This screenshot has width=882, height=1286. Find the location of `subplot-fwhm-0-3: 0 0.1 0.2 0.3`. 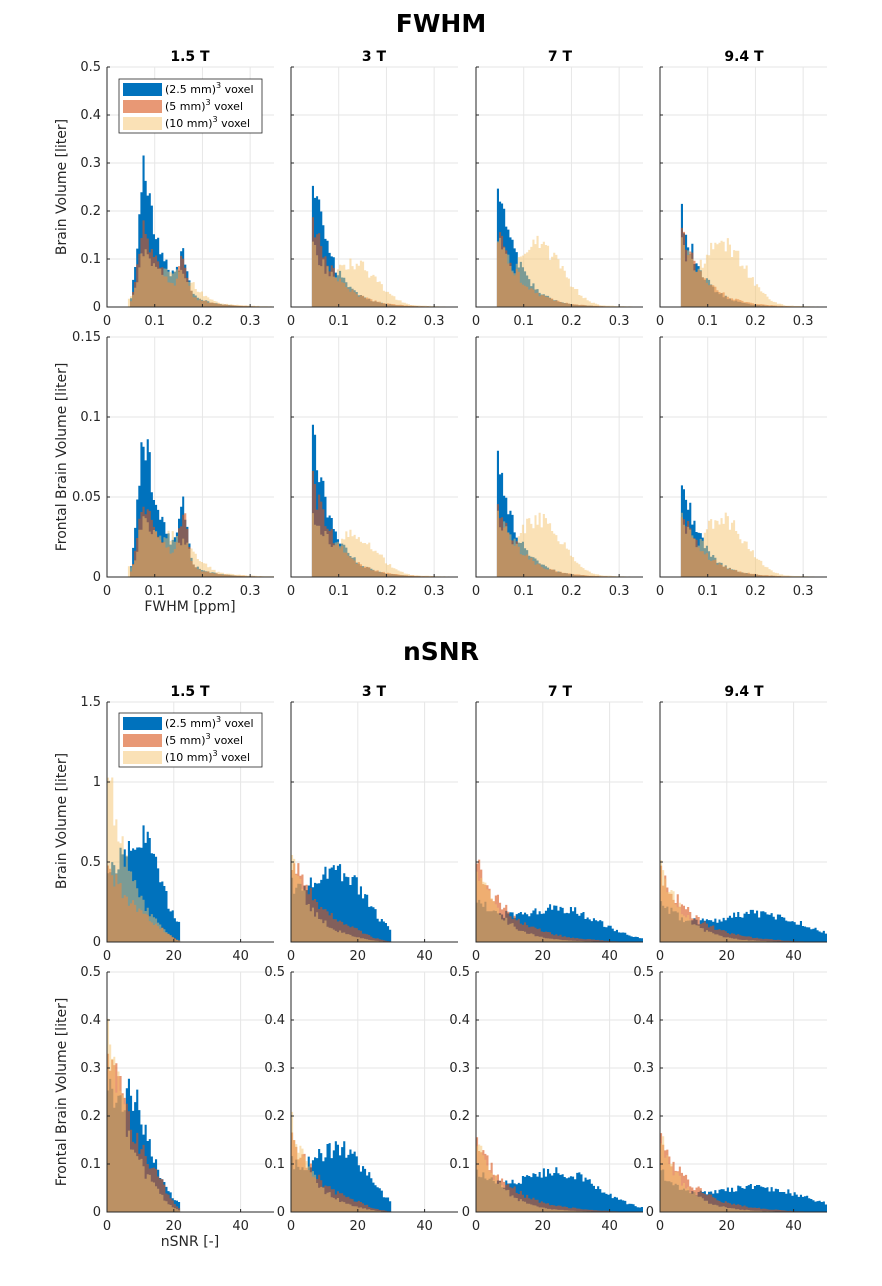

subplot-fwhm-0-3: 0 0.1 0.2 0.3 is located at coordinates (741, 197).